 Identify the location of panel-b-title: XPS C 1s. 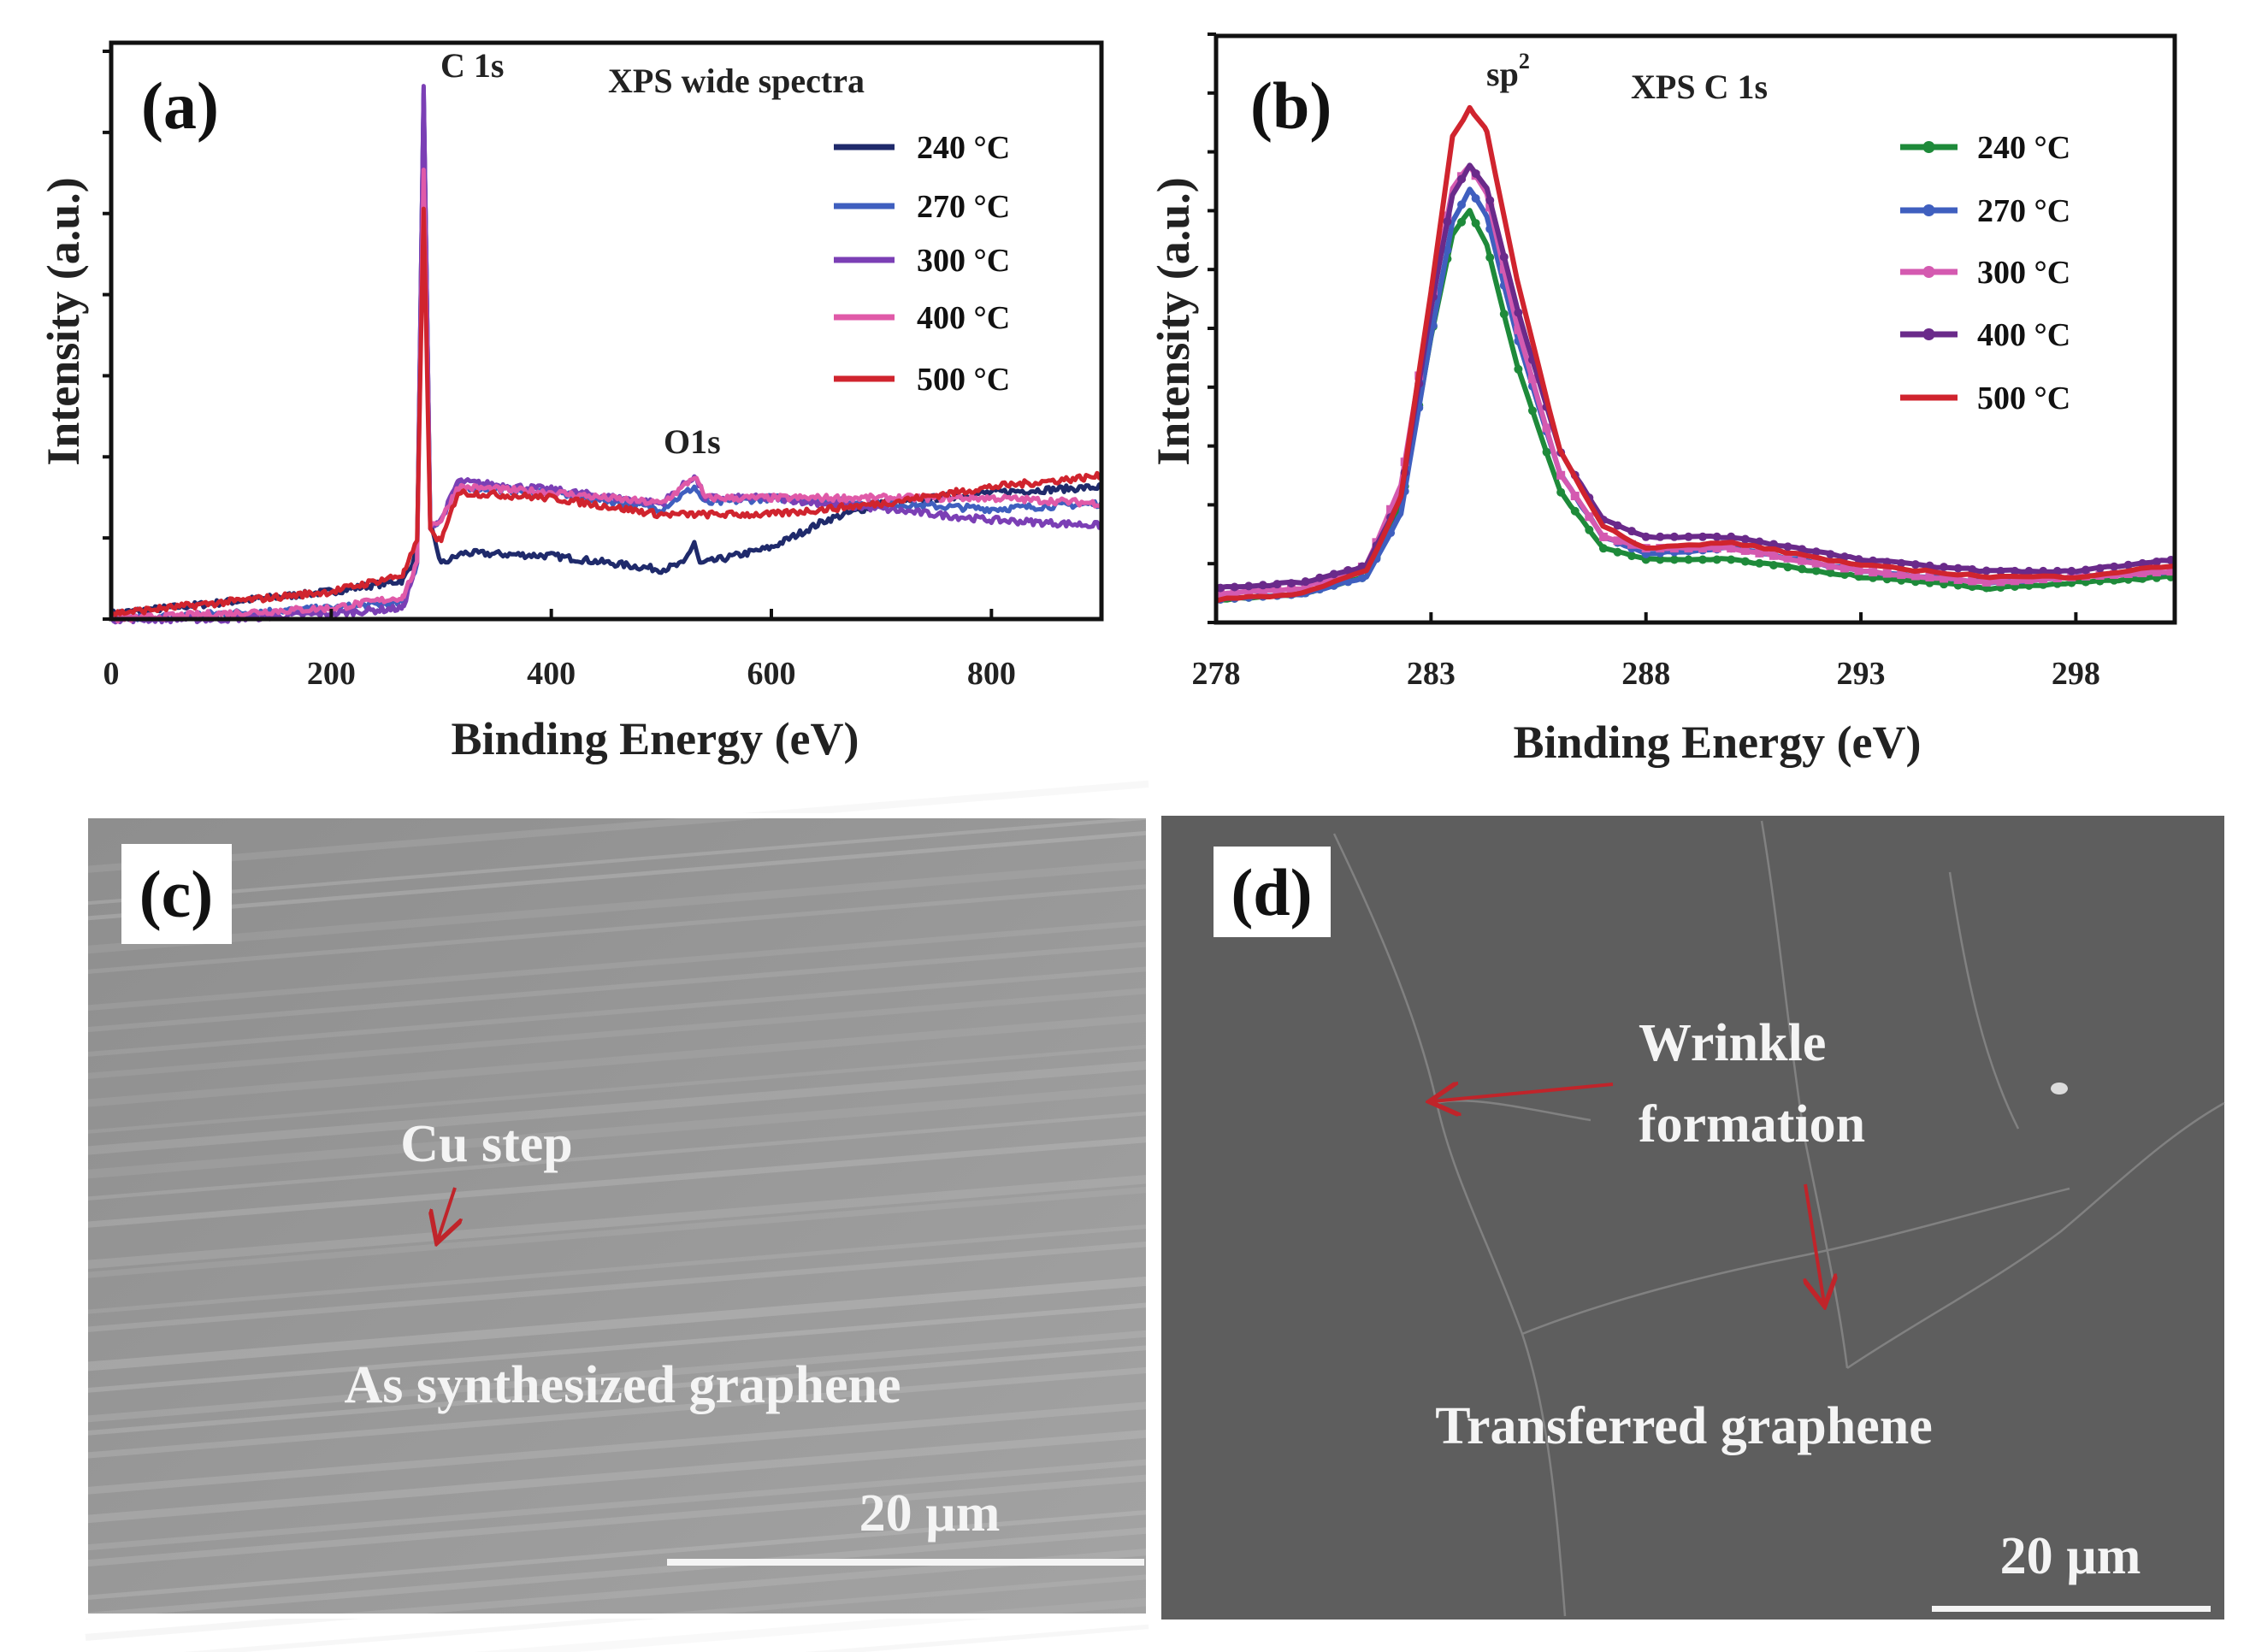
(1700, 87).